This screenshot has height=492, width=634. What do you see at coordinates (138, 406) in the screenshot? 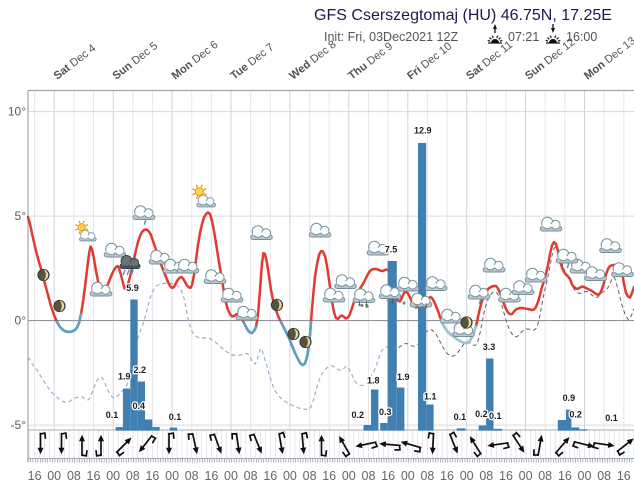
I see `svg-text: 0.4` at bounding box center [138, 406].